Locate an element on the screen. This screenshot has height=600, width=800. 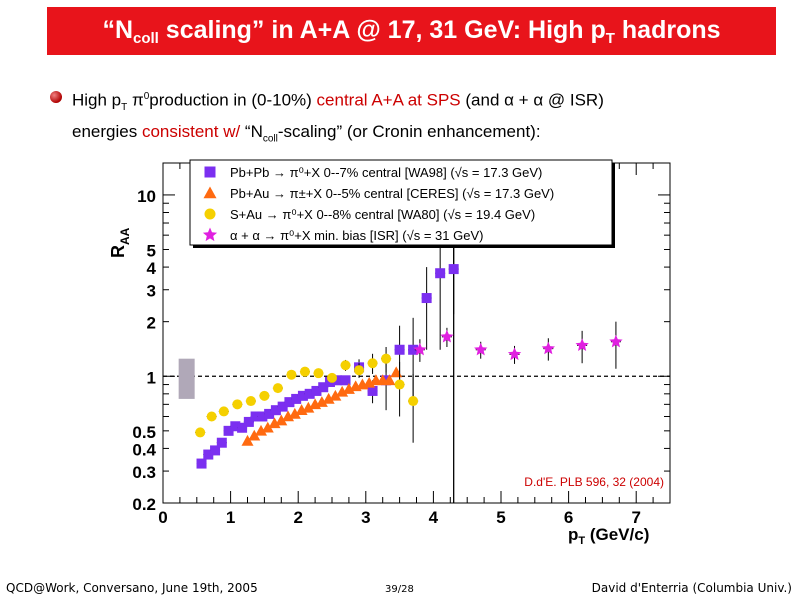
footer-page-number: 39/28 is located at coordinates (399, 589).